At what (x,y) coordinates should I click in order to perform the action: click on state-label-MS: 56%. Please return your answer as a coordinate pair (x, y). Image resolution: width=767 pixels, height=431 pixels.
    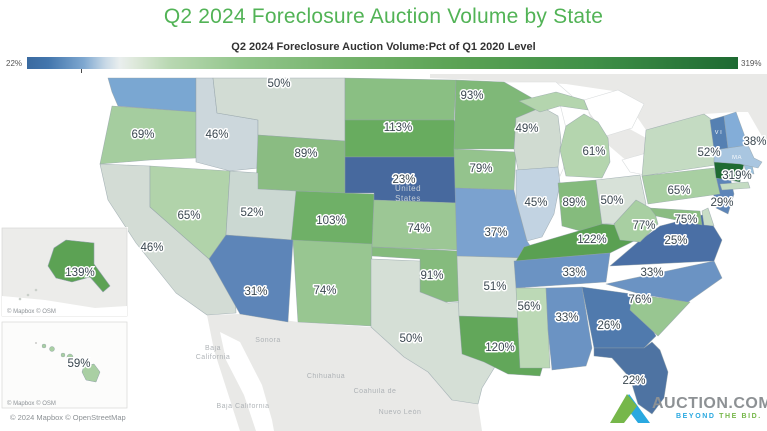
    Looking at the image, I should click on (528, 307).